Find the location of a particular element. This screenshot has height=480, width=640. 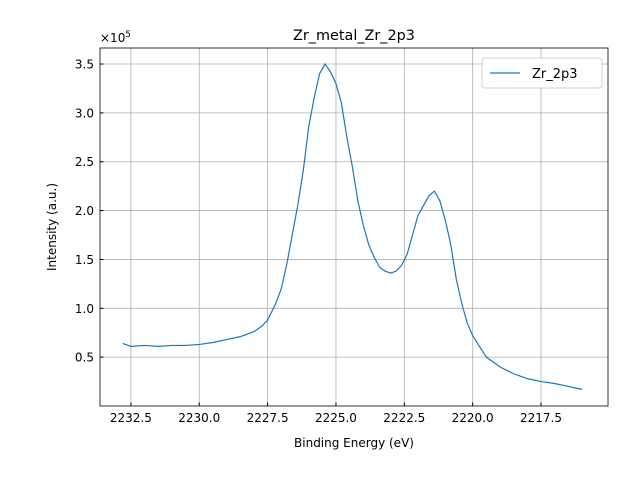

y-tick-label: 0.5 is located at coordinates (84, 358).